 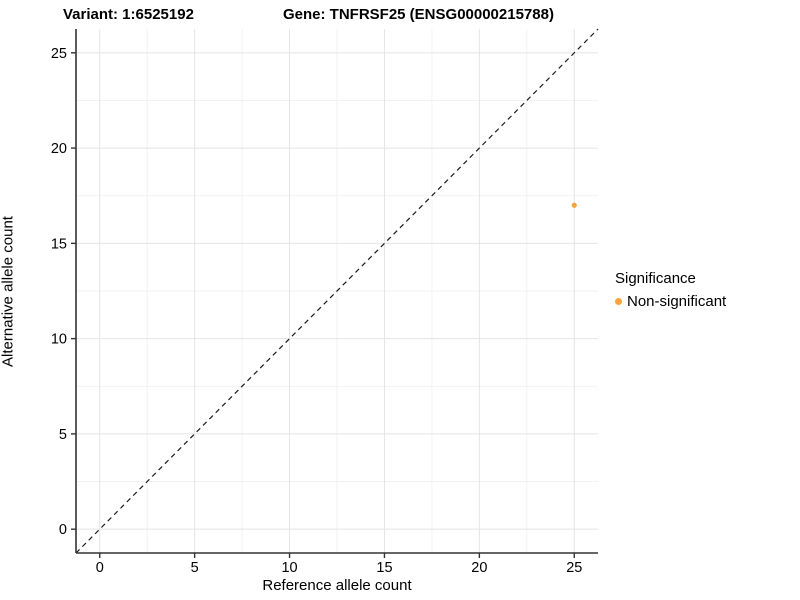 What do you see at coordinates (128, 14) in the screenshot?
I see `variant-title: Variant: 1:6525192` at bounding box center [128, 14].